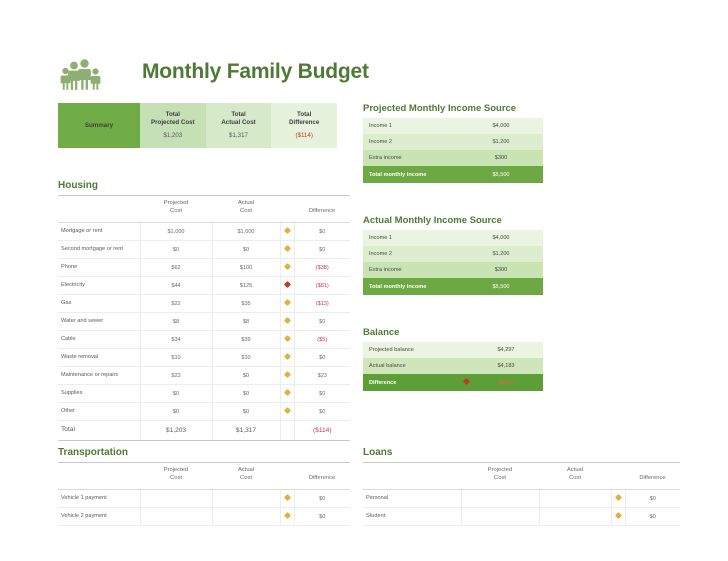 This screenshot has height=561, width=728. Describe the element at coordinates (411, 254) in the screenshot. I see `income-label: Income 2` at that location.